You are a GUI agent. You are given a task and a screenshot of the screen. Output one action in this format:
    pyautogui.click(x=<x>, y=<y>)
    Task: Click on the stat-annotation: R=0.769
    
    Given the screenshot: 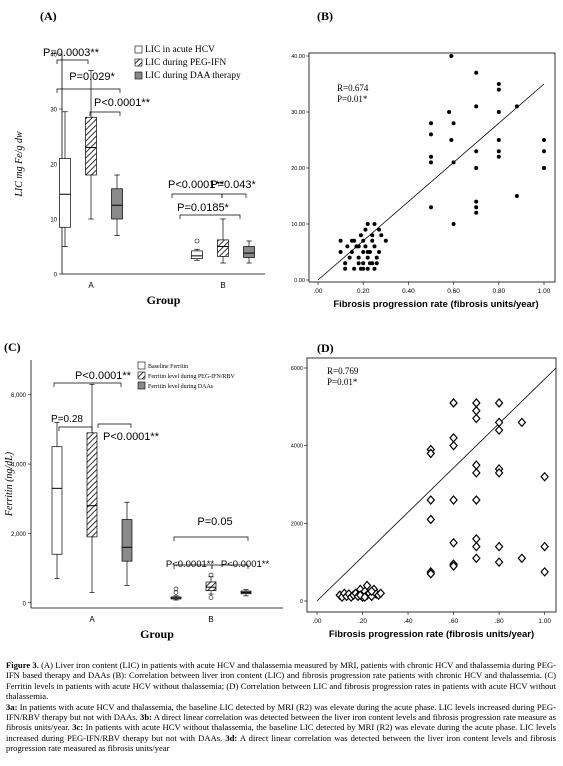 What is the action you would take?
    pyautogui.click(x=343, y=371)
    